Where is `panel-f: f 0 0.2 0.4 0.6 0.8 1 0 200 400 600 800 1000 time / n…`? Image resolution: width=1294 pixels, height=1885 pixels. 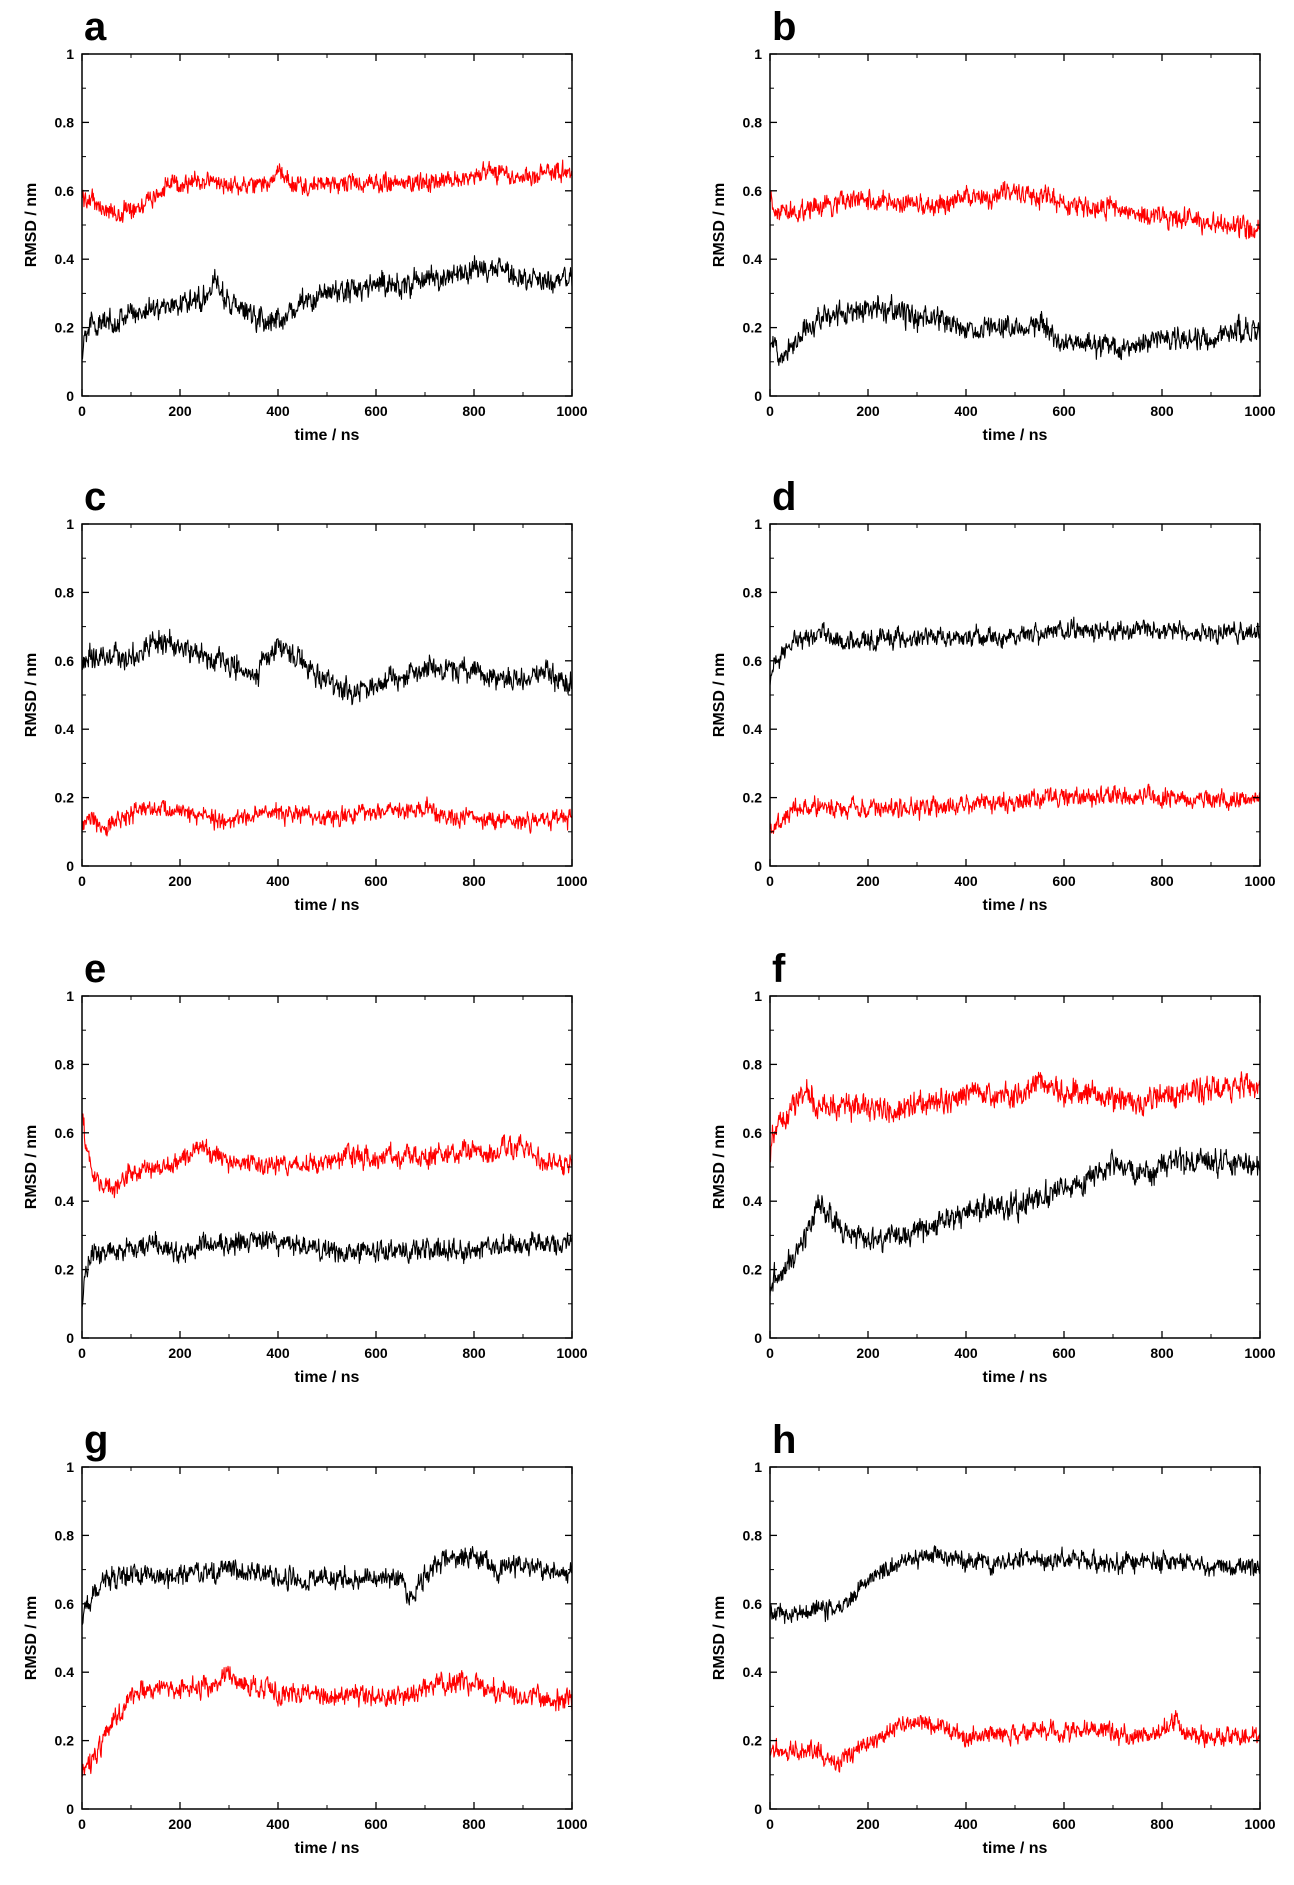
panel-f: f 0 0.2 0.4 0.6 0.8 1 0 200 400 600 800 1000 time / n… is located at coordinates (993, 1166).